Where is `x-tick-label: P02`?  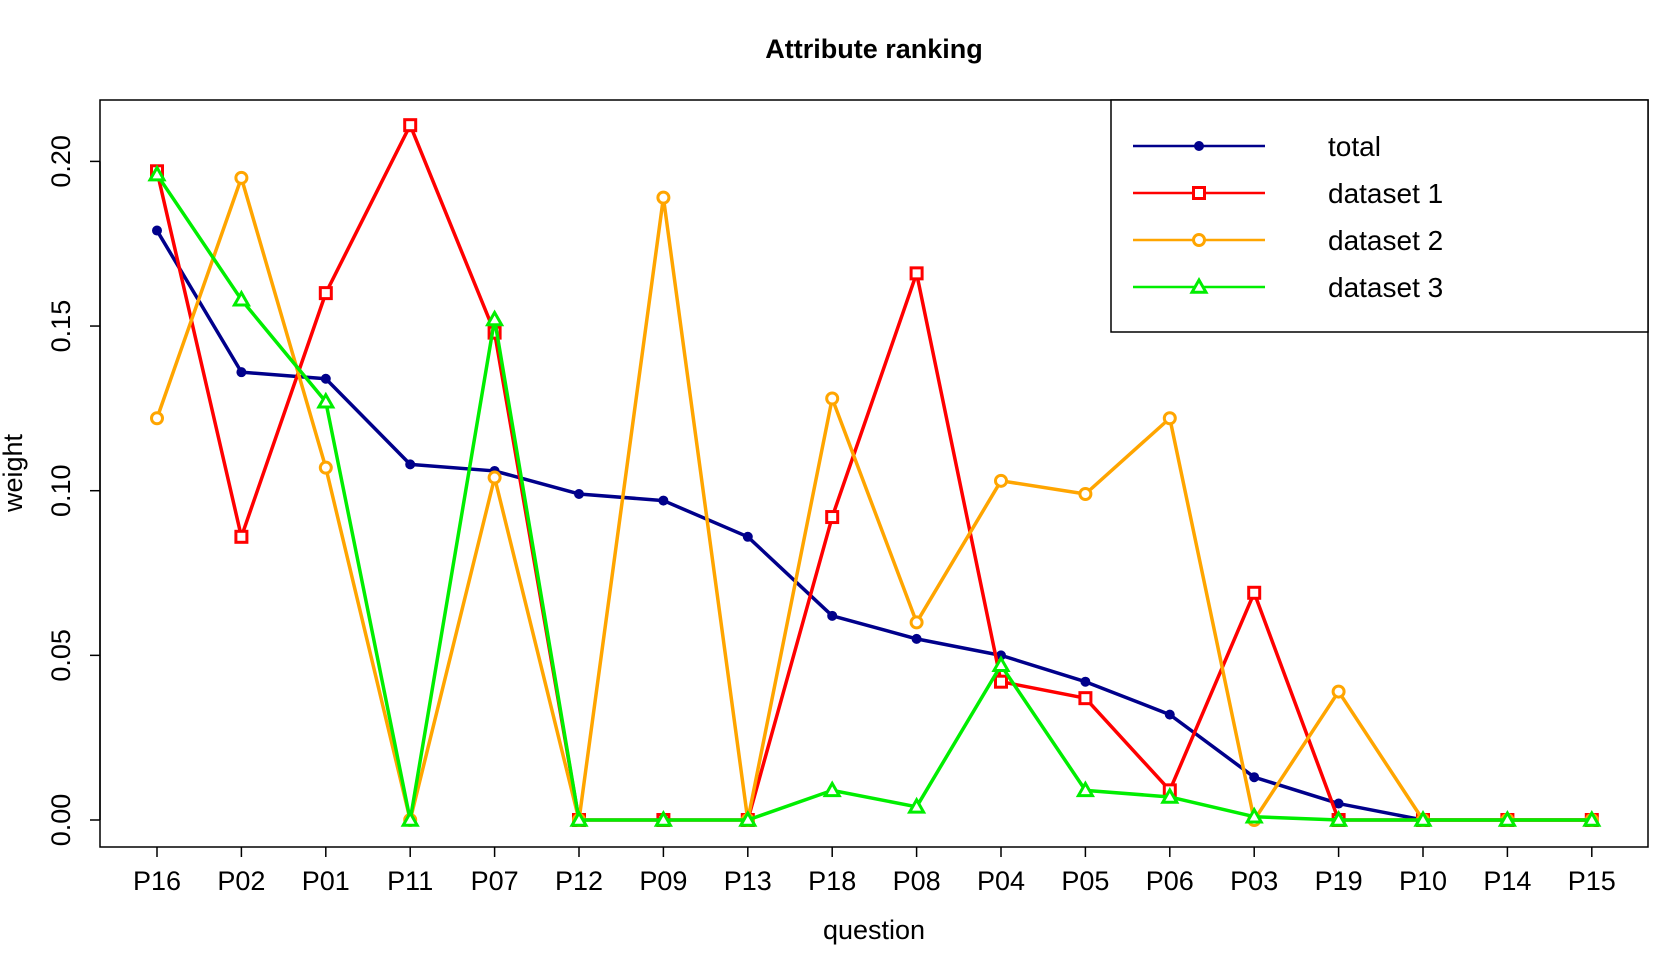 x-tick-label: P02 is located at coordinates (241, 881).